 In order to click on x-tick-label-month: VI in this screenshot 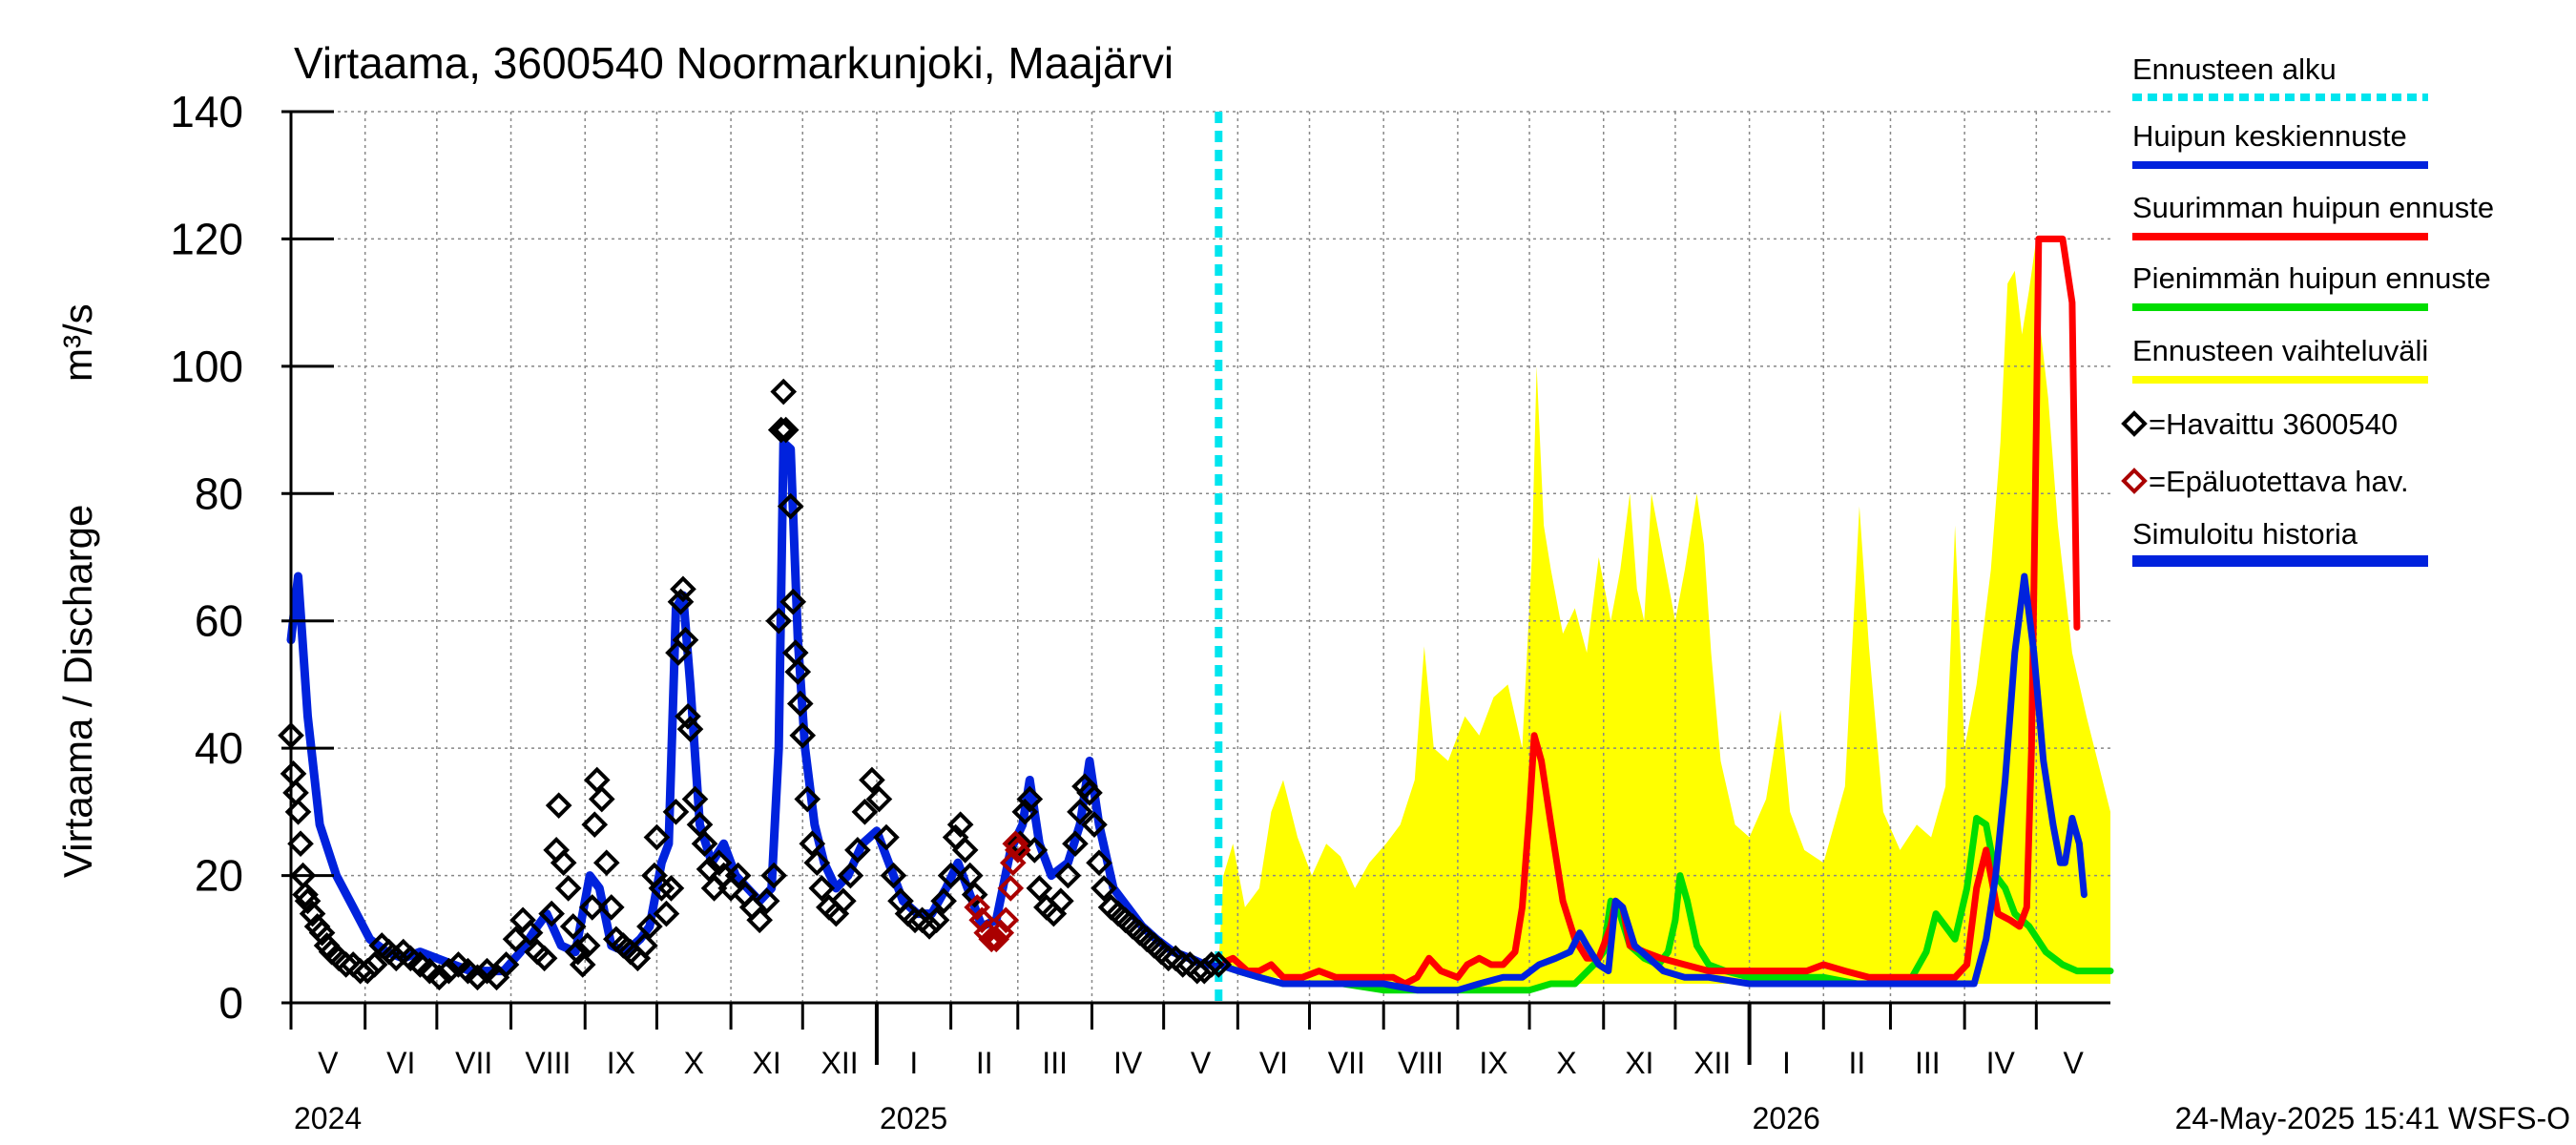, I will do `click(1273, 1063)`.